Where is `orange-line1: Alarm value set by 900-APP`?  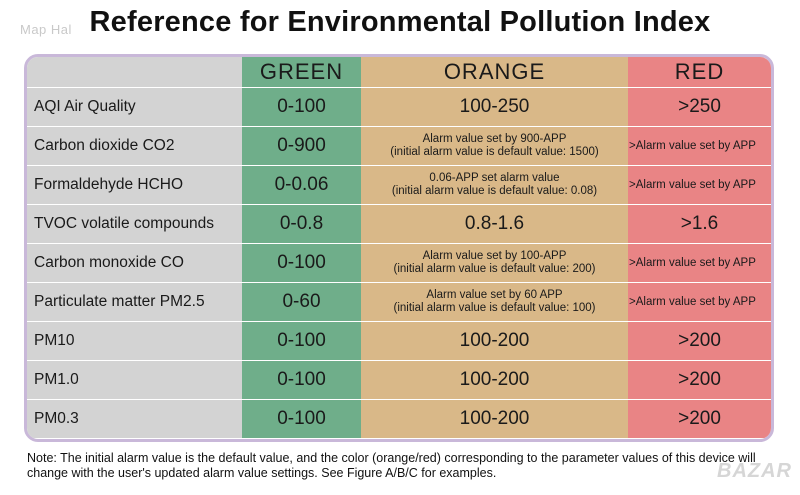
orange-line1: Alarm value set by 900-APP is located at coordinates (494, 139).